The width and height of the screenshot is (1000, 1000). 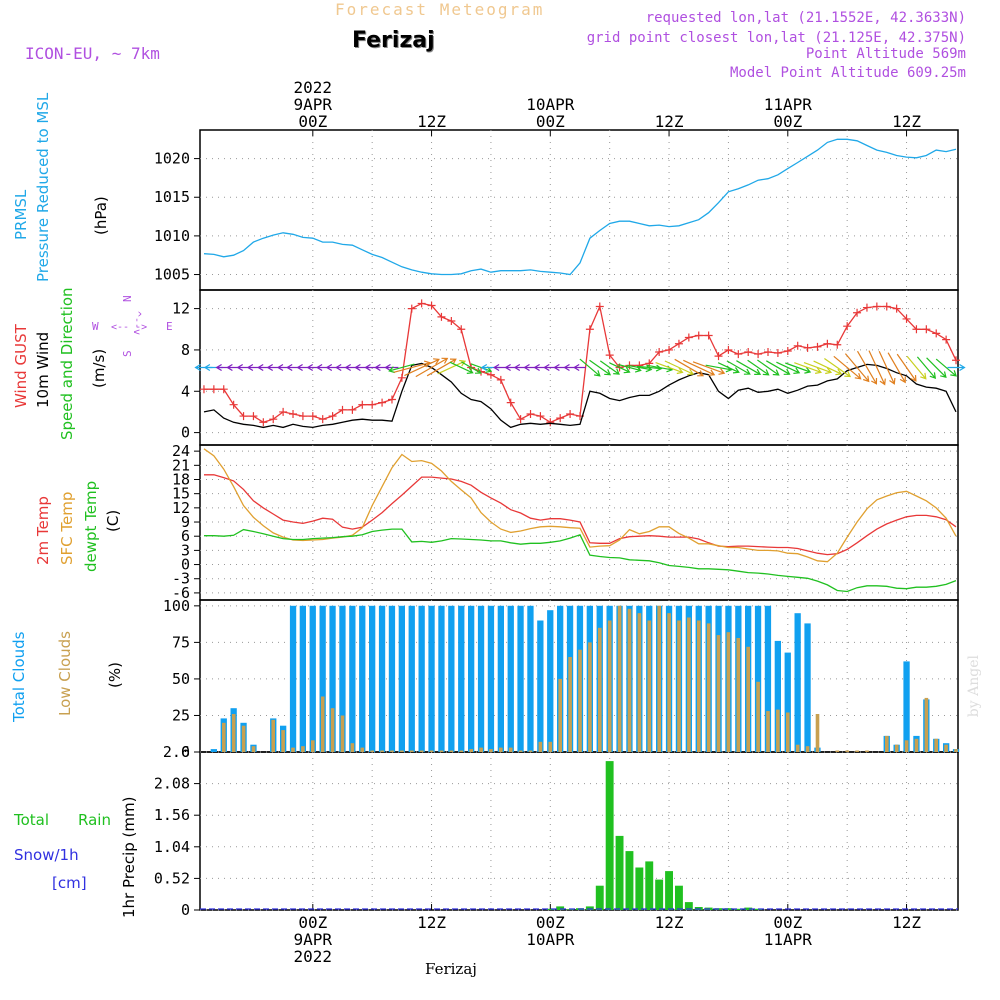 What do you see at coordinates (185, 433) in the screenshot?
I see `ytick-label: 0` at bounding box center [185, 433].